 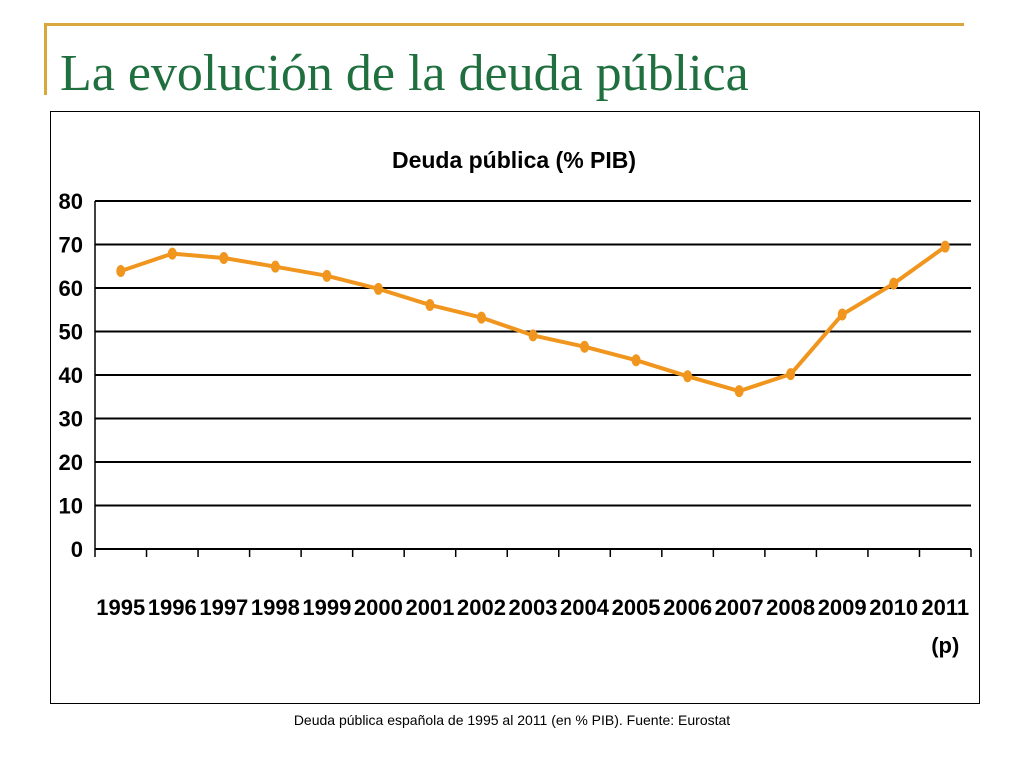 What do you see at coordinates (481, 317) in the screenshot?
I see `data-point-2002` at bounding box center [481, 317].